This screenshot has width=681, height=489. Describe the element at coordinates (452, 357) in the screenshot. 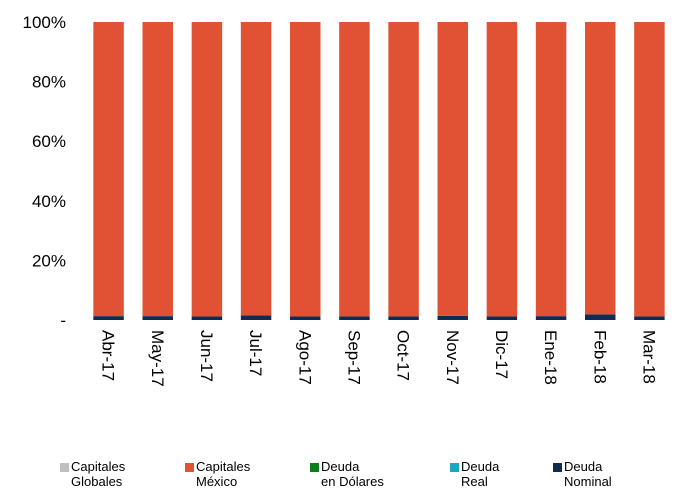

I see `x-tick-label: Nov-17` at that location.